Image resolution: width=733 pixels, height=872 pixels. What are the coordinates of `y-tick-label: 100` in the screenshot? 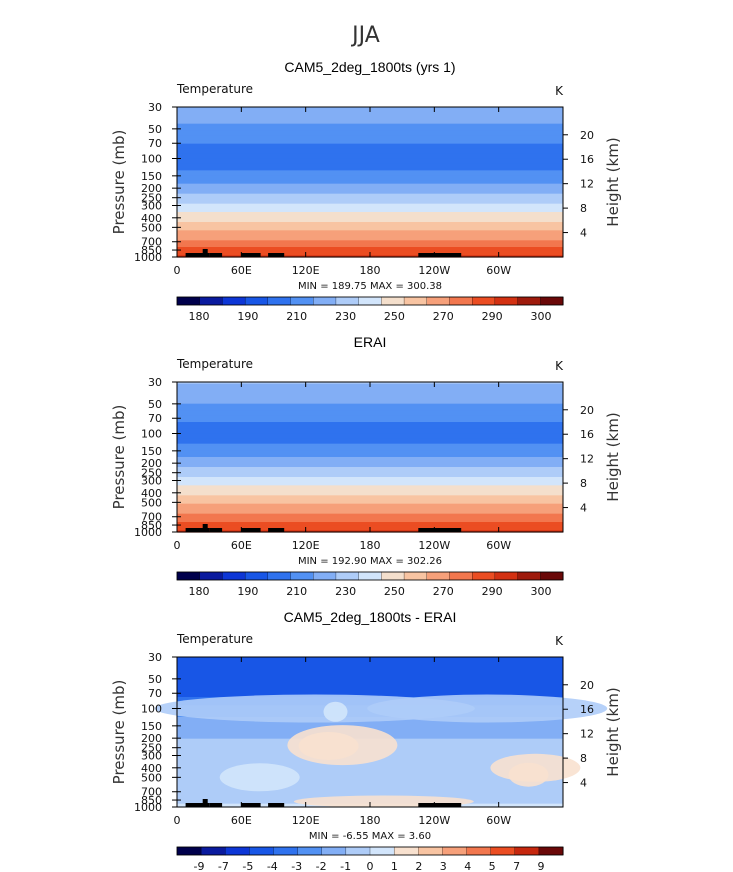 It's located at (151, 709).